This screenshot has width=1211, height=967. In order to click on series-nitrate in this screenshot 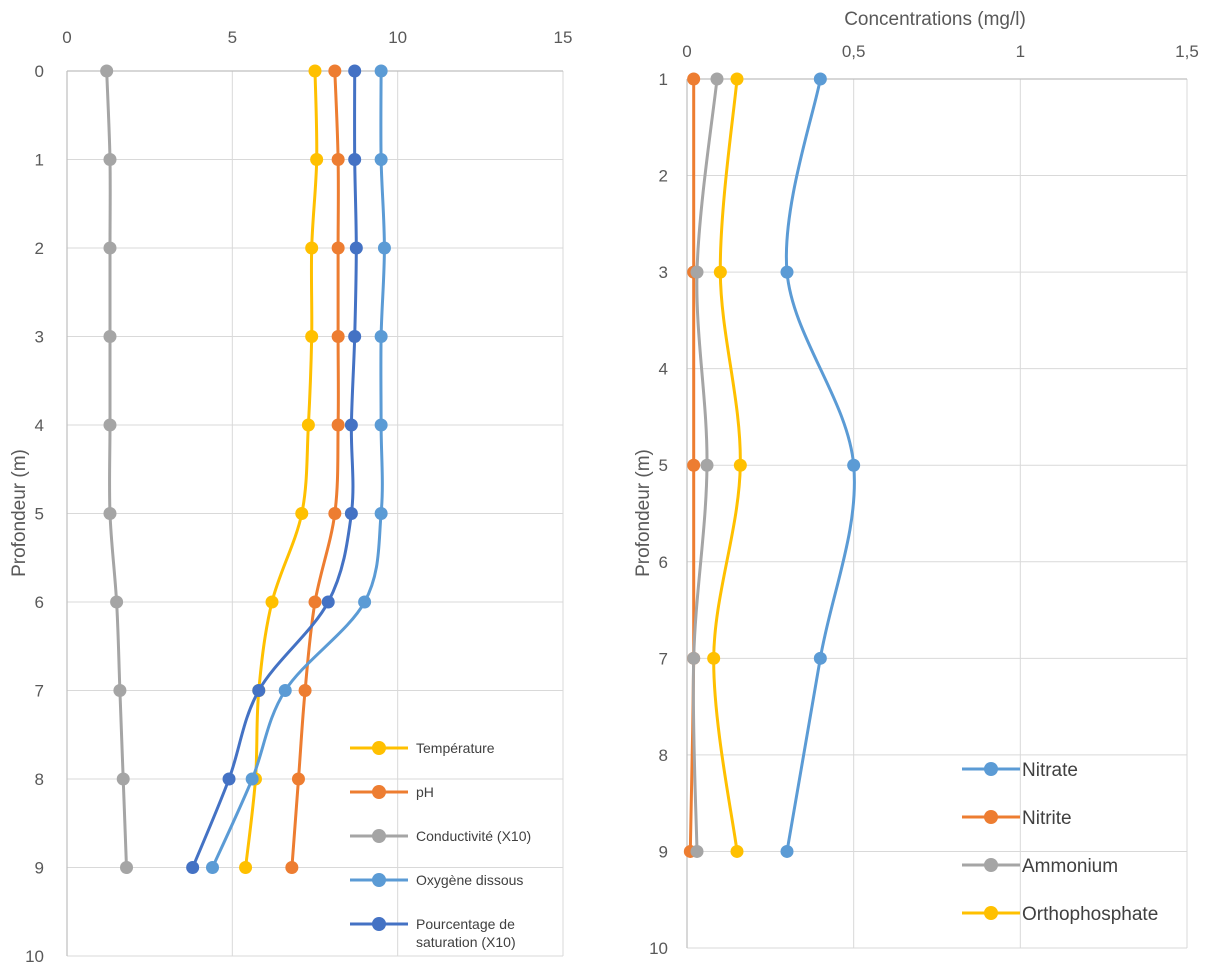, I will do `click(820, 465)`.